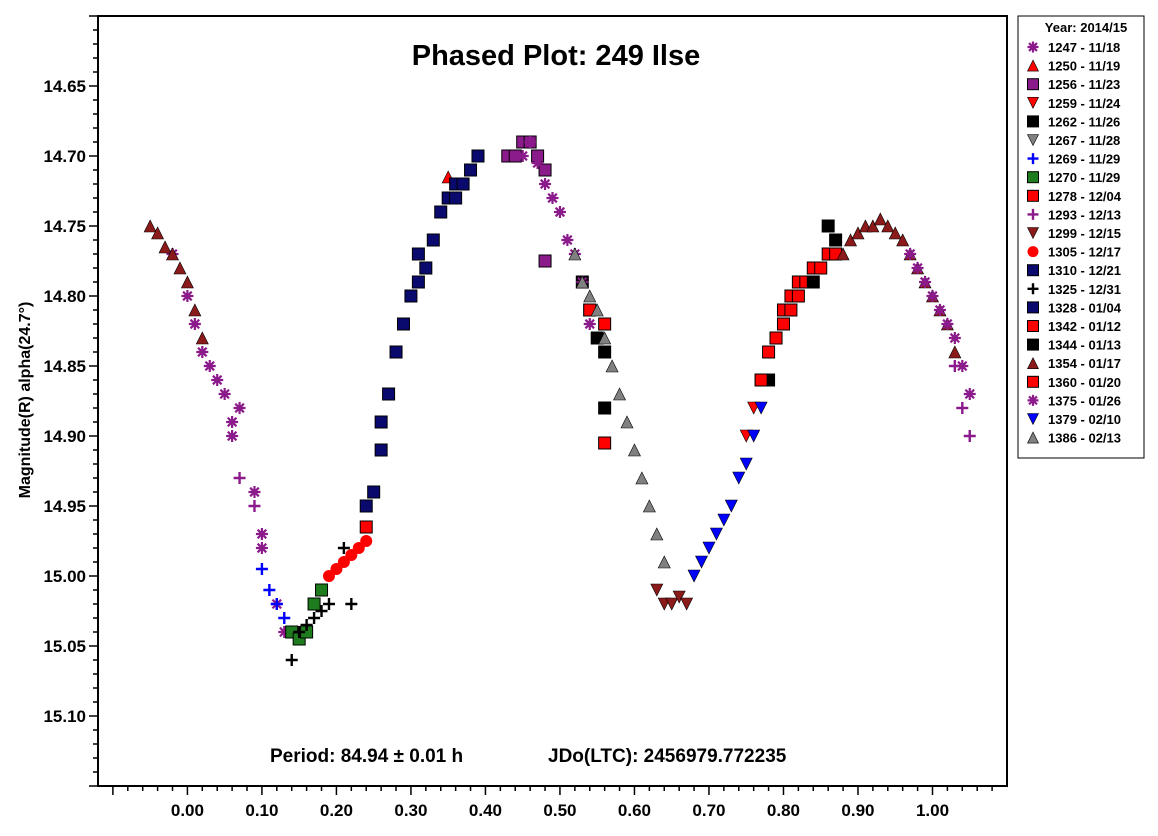 The height and width of the screenshot is (836, 1158). What do you see at coordinates (783, 810) in the screenshot?
I see `x-tick-label: 0.80` at bounding box center [783, 810].